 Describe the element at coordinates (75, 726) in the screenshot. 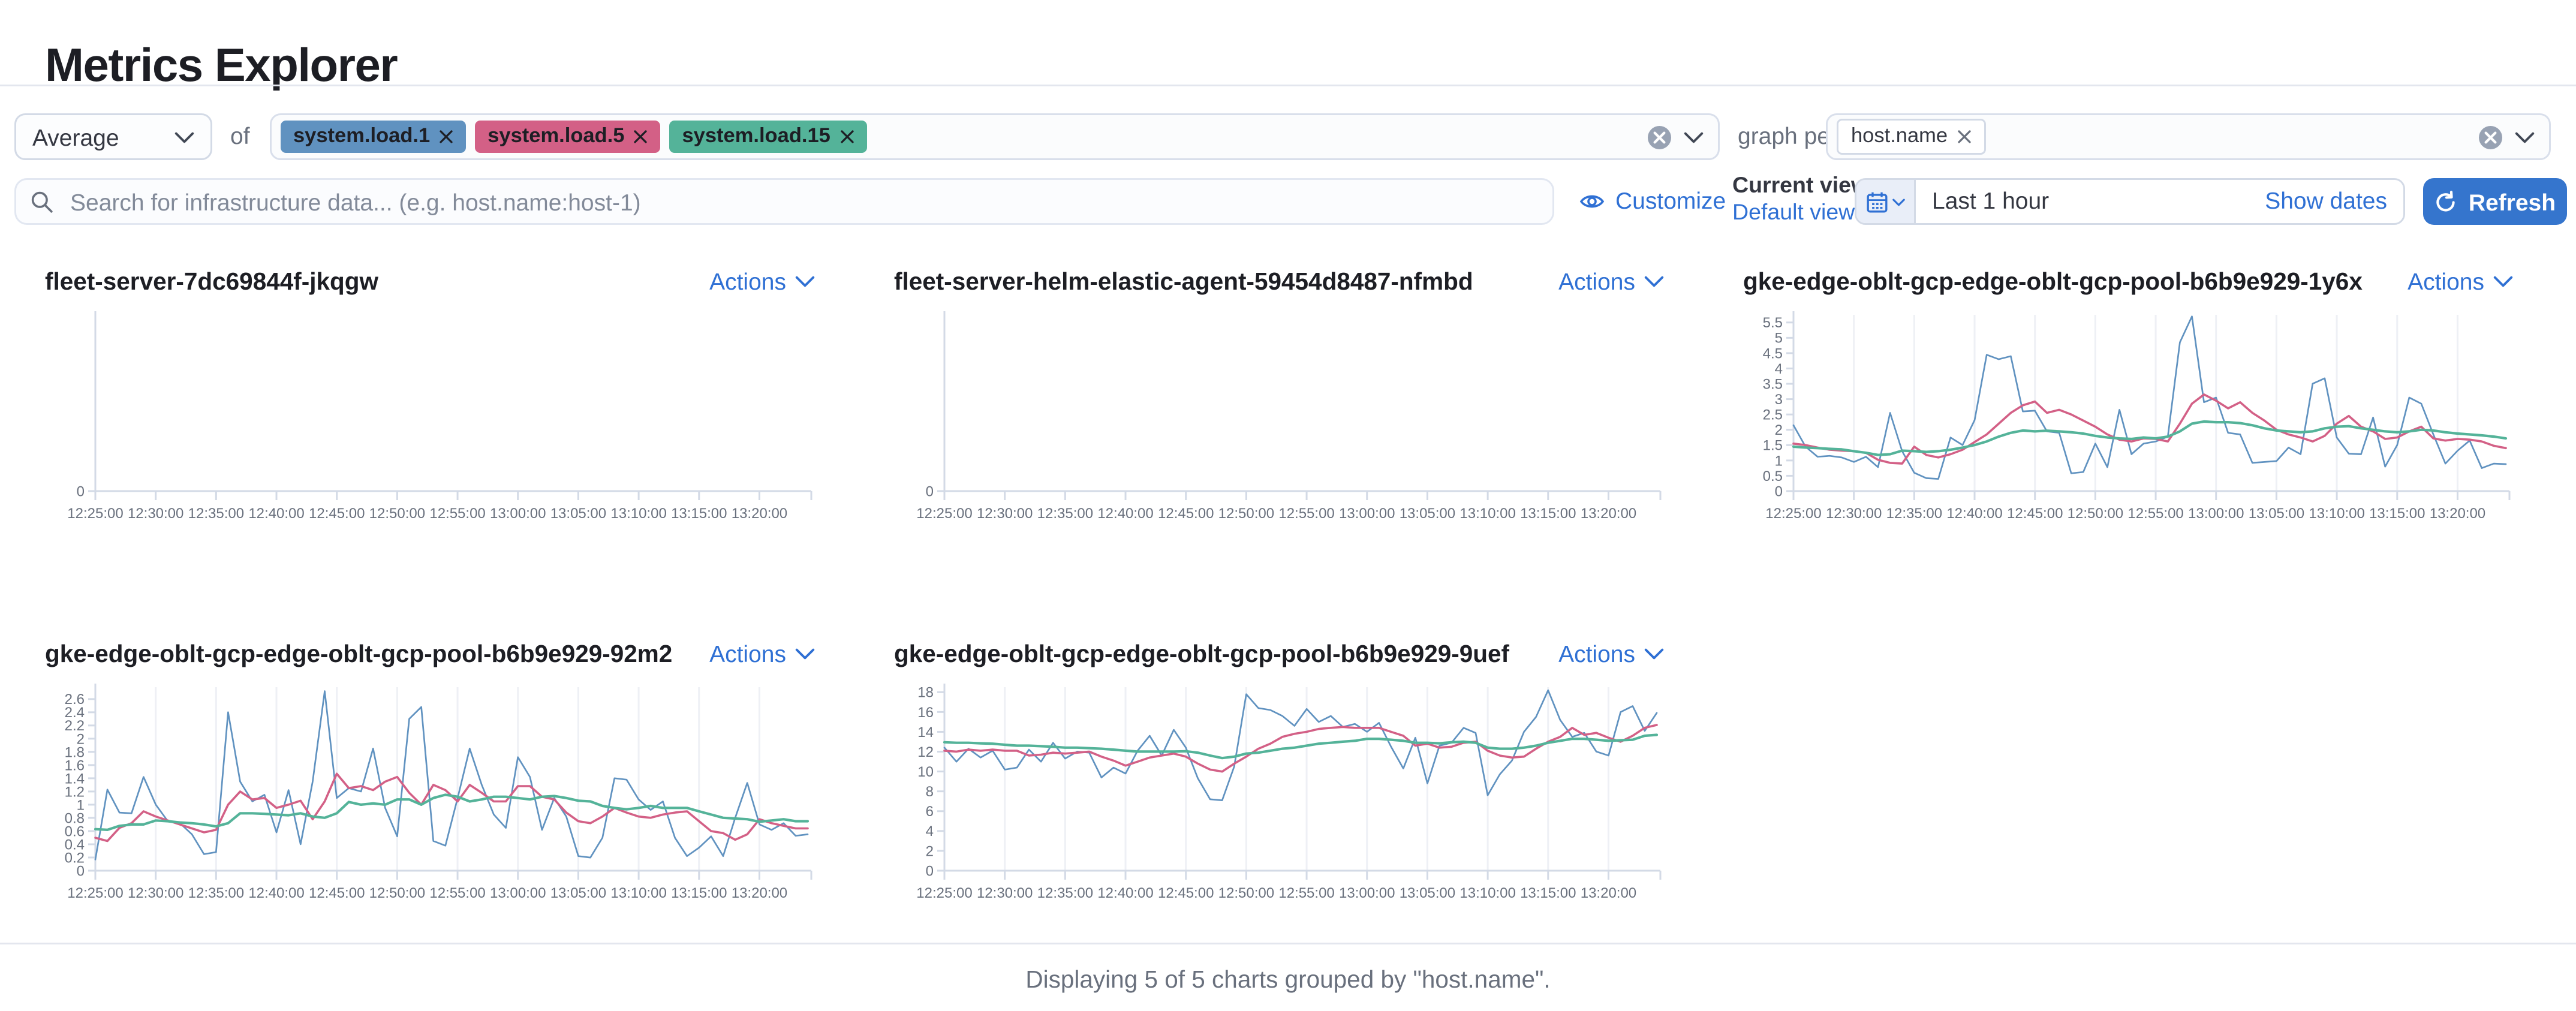

I see `svg-text: 2.2` at that location.